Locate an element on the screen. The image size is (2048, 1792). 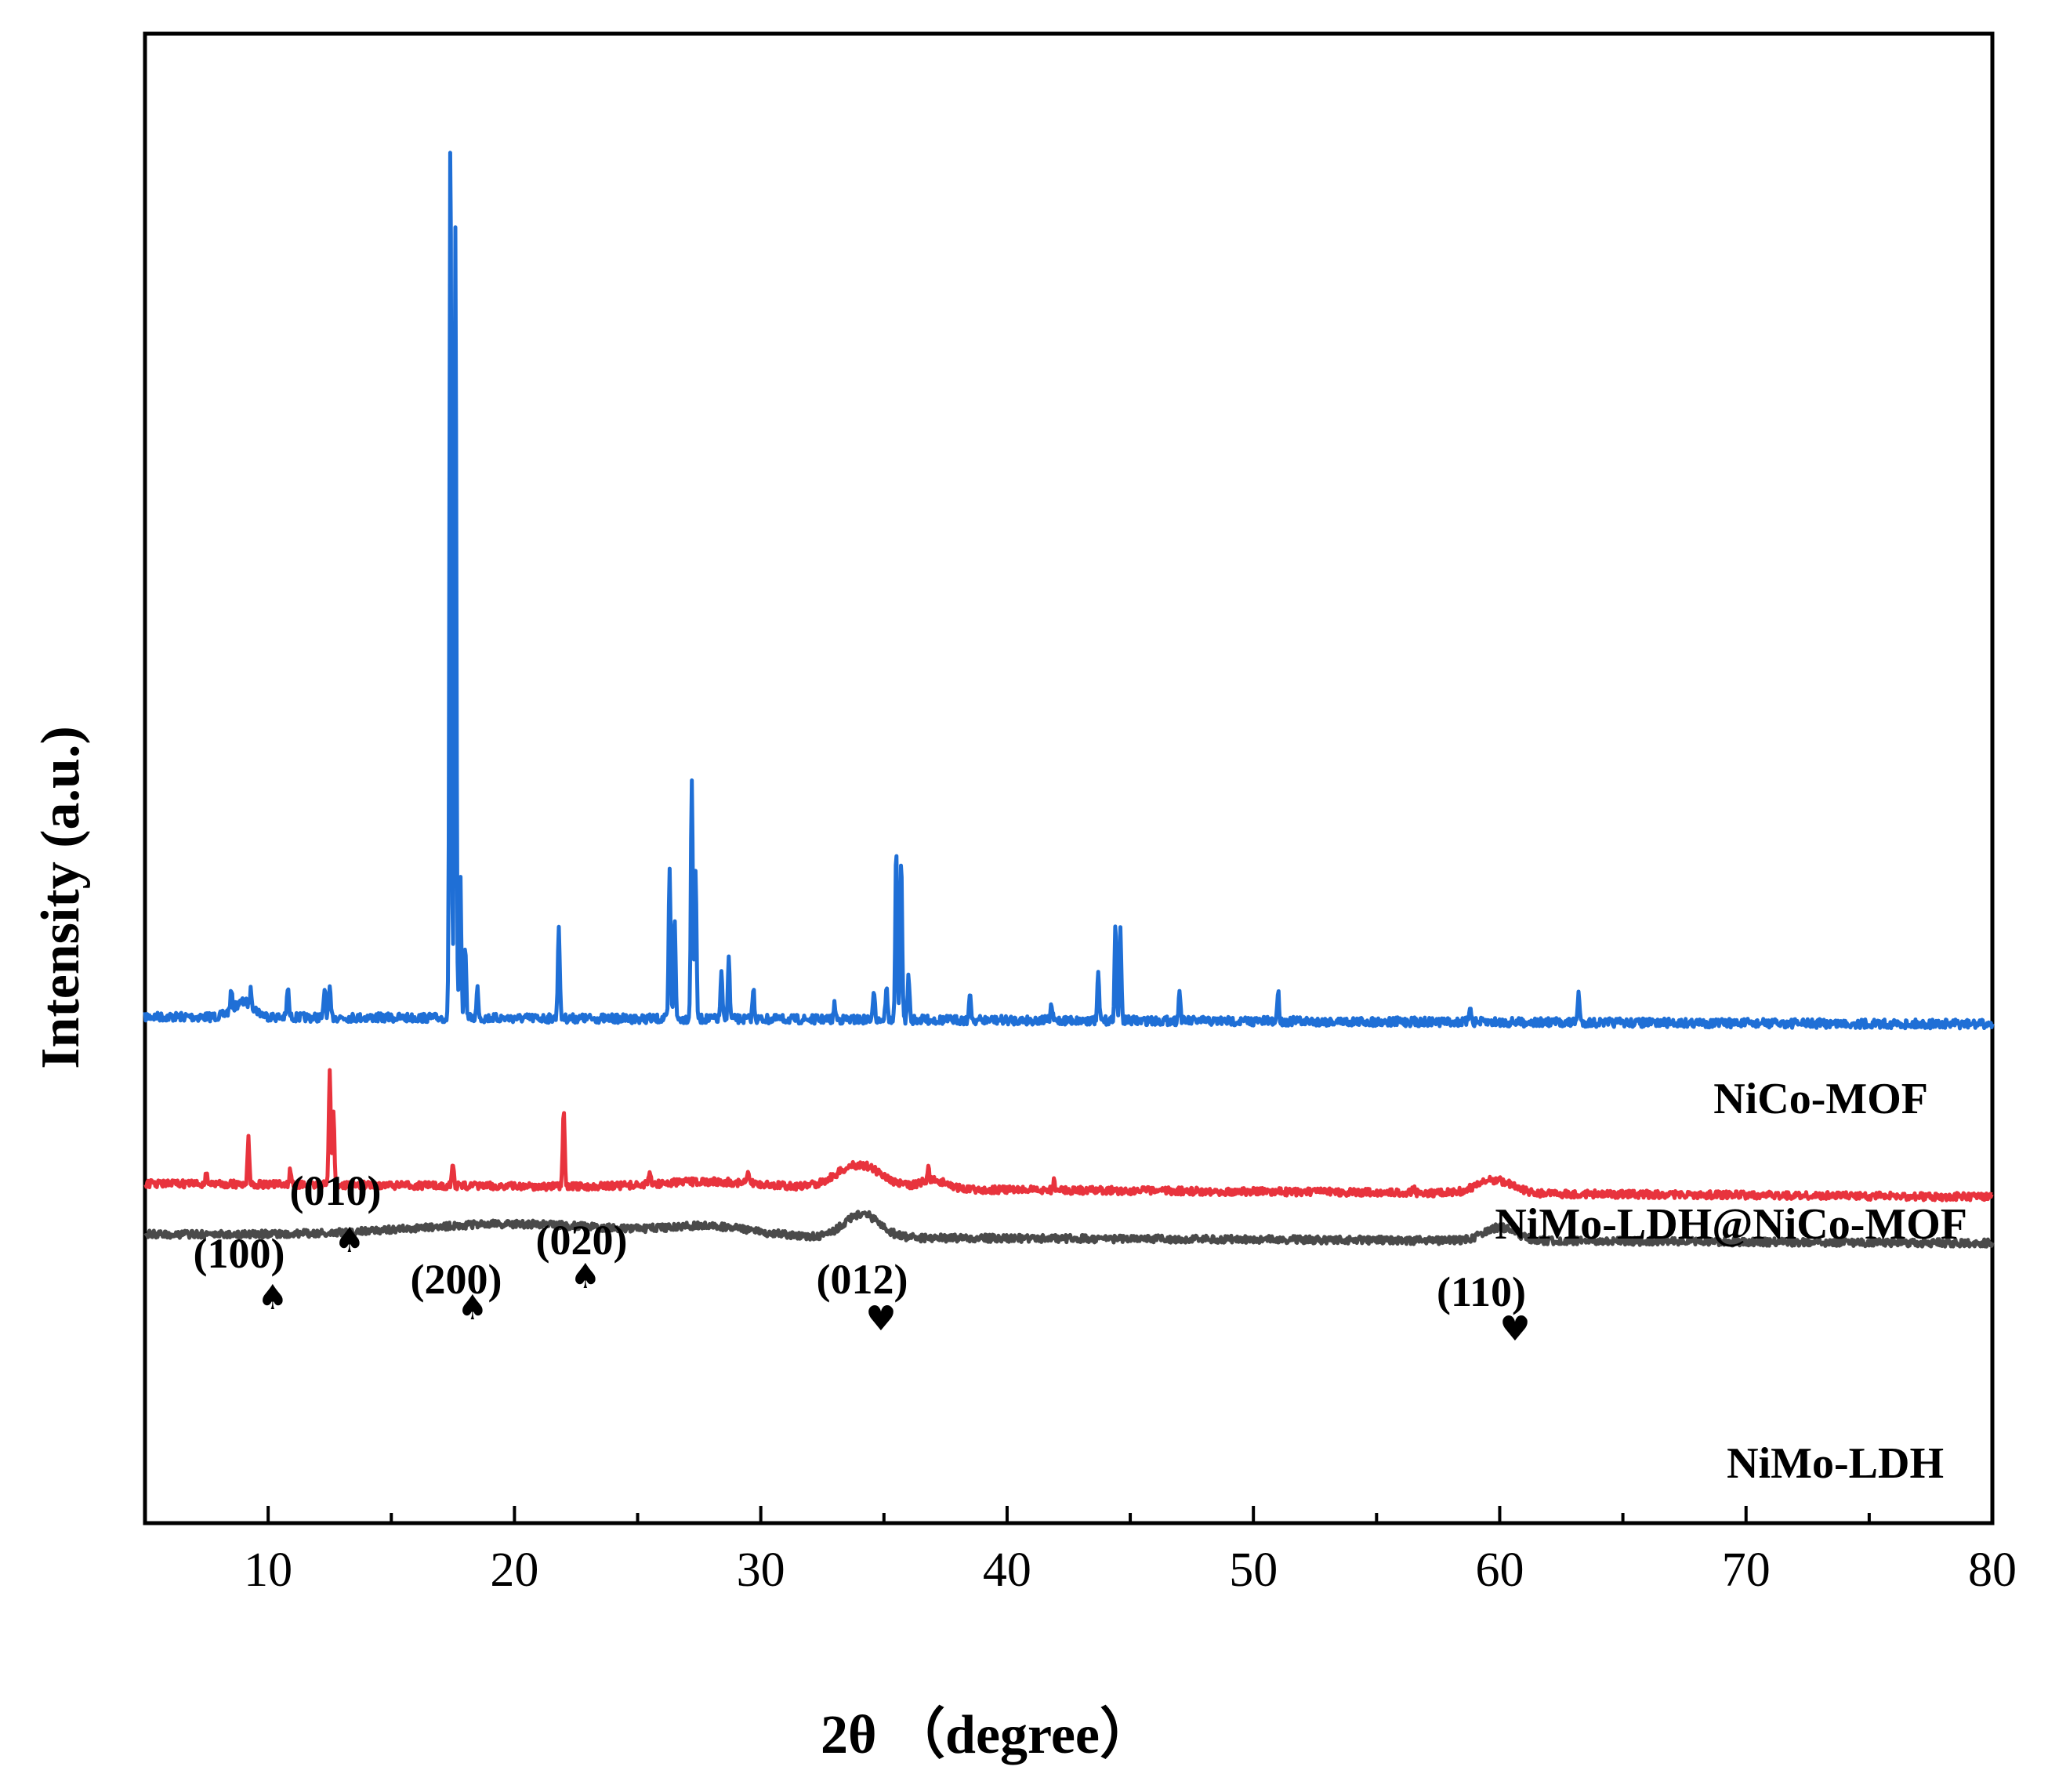
series-label-nimo-ldh: NiMo-LDH is located at coordinates (1835, 1463).